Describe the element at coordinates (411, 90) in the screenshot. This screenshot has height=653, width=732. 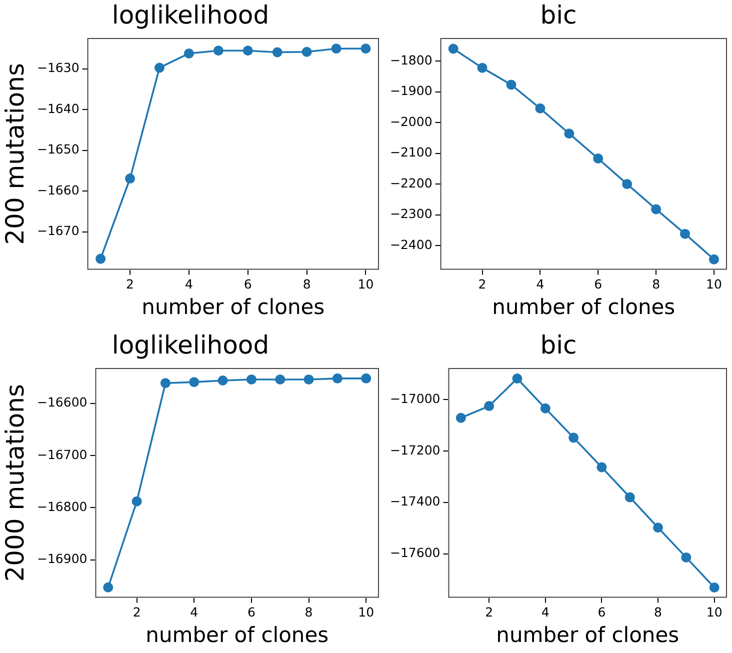
I see `y-tick-label: −1900` at that location.